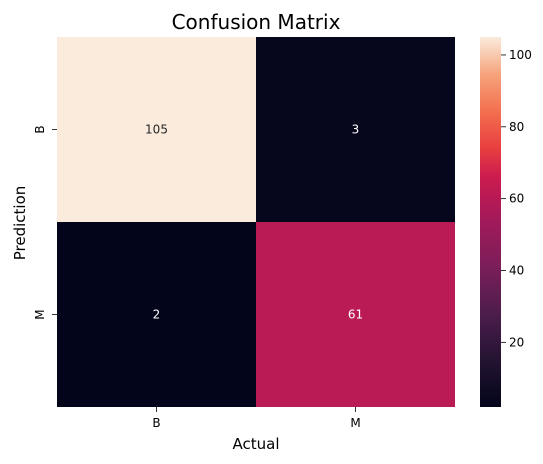 The height and width of the screenshot is (464, 543). I want to click on colorbar-tick-label: 60, so click(516, 199).